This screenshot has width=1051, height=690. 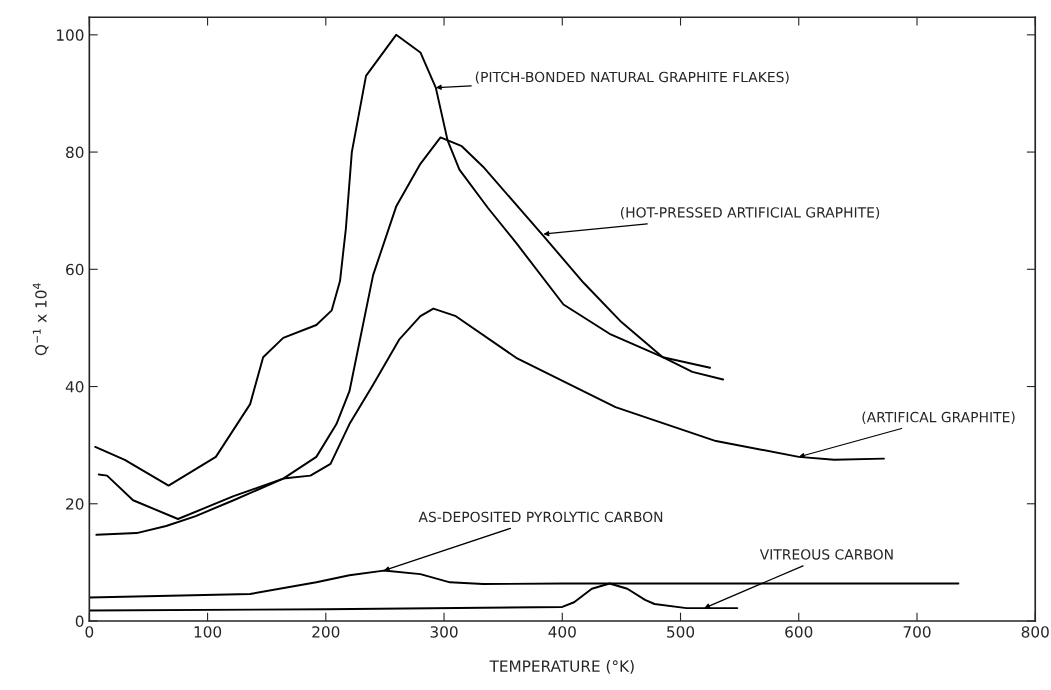 What do you see at coordinates (681, 632) in the screenshot?
I see `x-tick-label: 500` at bounding box center [681, 632].